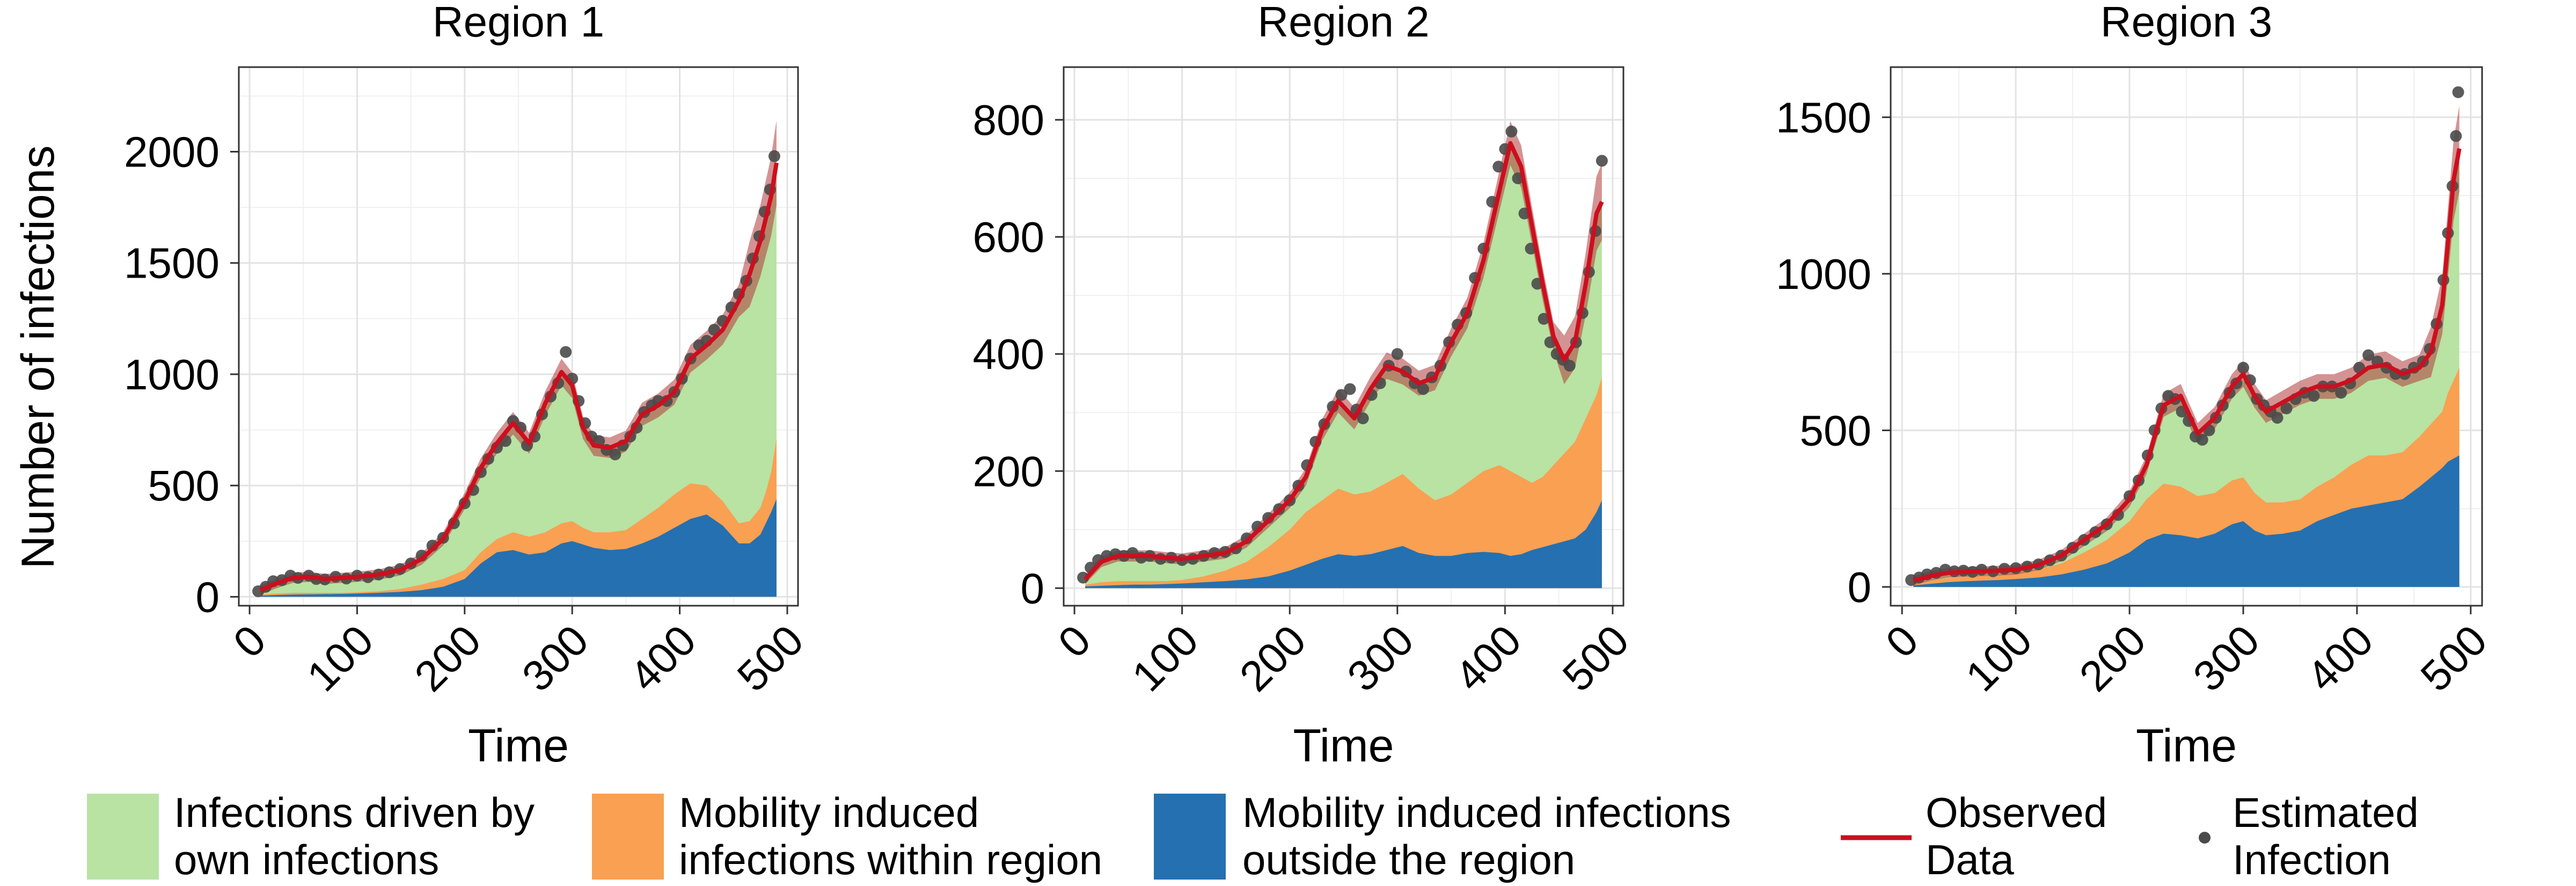 The width and height of the screenshot is (2576, 886). What do you see at coordinates (2312, 859) in the screenshot?
I see `legend-label-estimated-line2: Infection` at bounding box center [2312, 859].